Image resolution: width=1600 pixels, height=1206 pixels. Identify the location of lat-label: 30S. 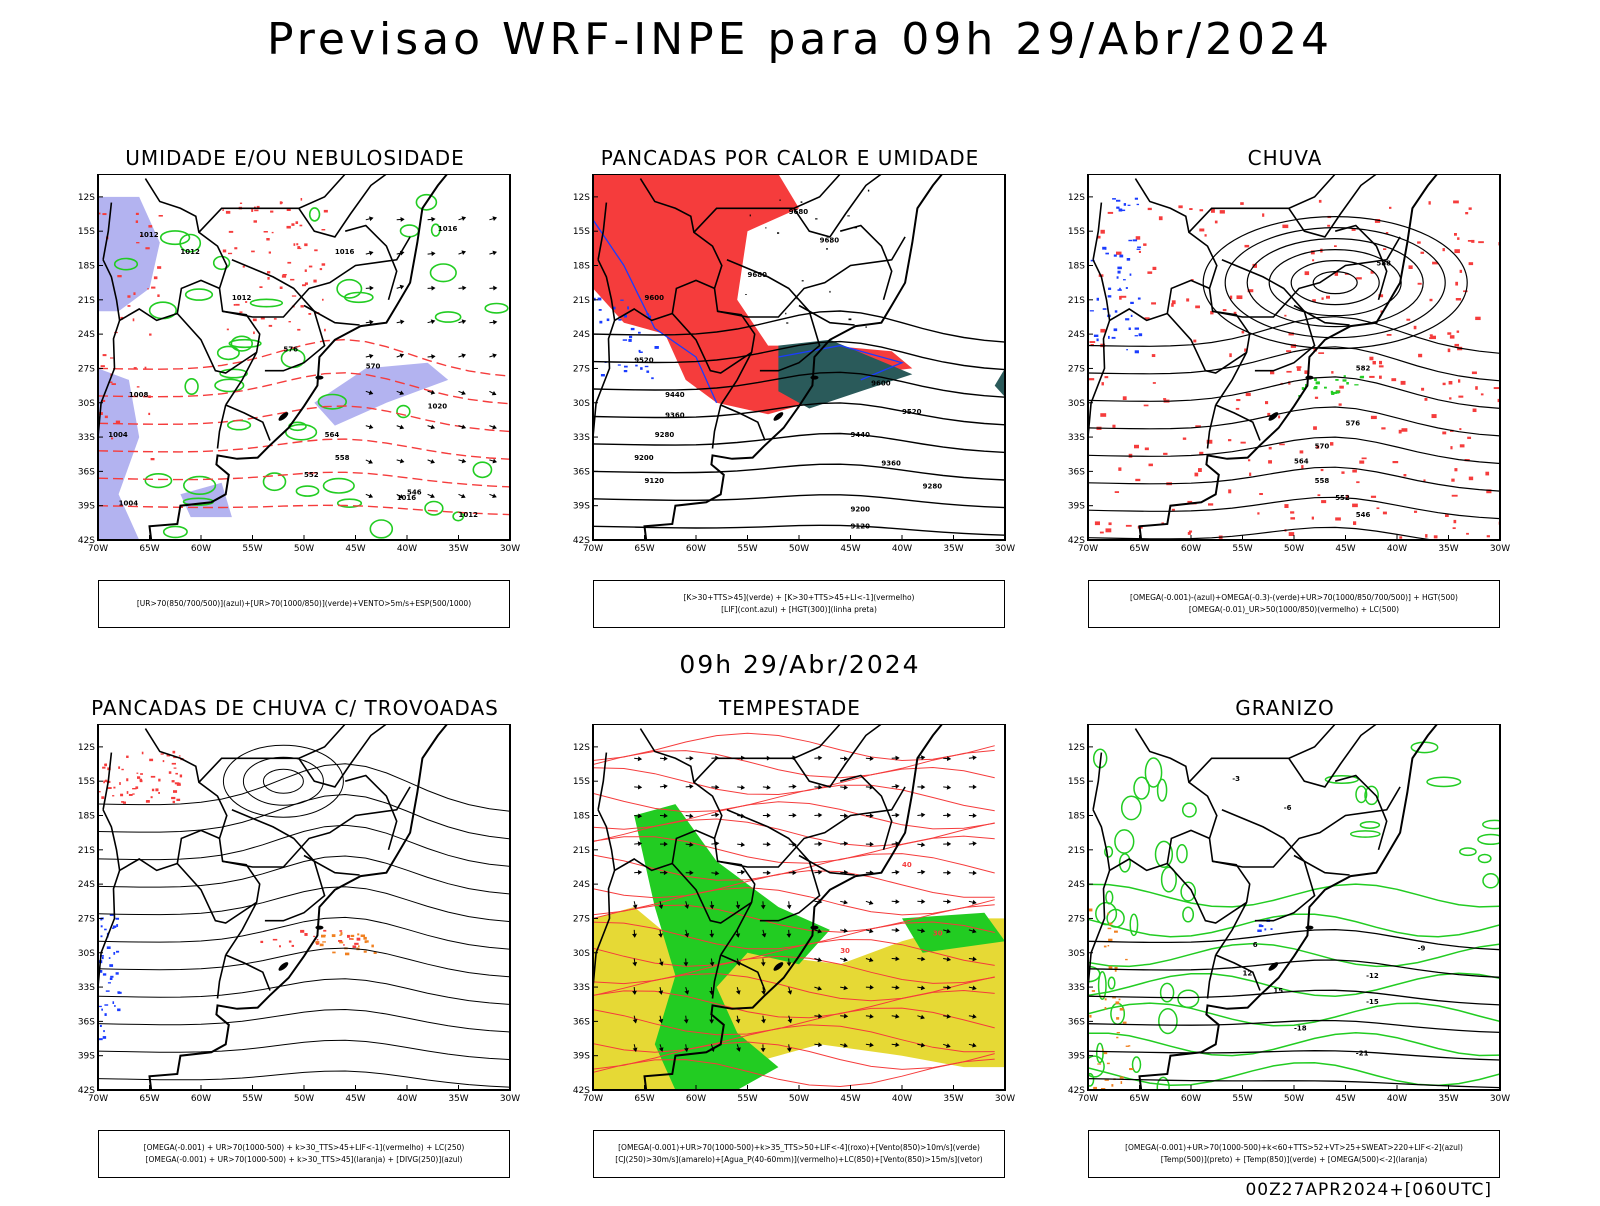
(1076, 404).